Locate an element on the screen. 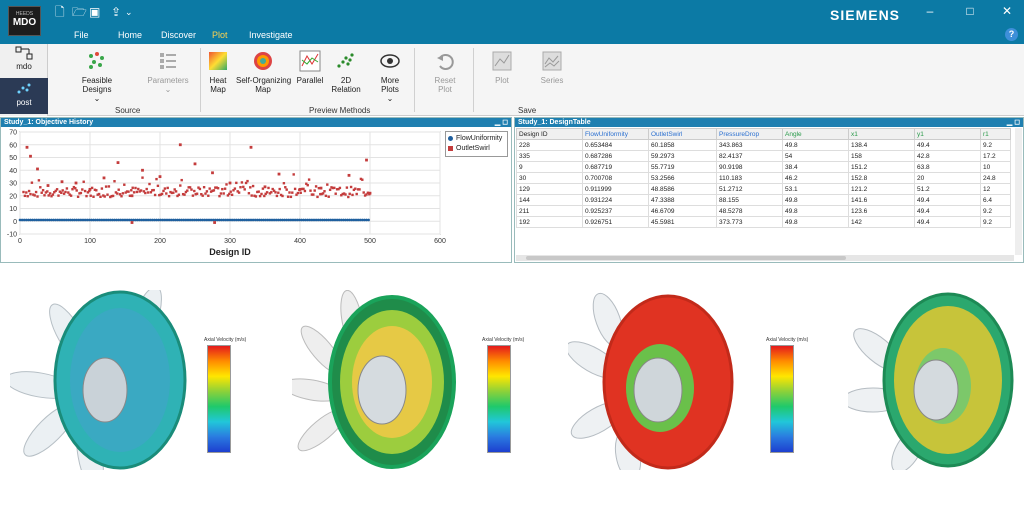  minimize-icon: – is located at coordinates (930, 11).